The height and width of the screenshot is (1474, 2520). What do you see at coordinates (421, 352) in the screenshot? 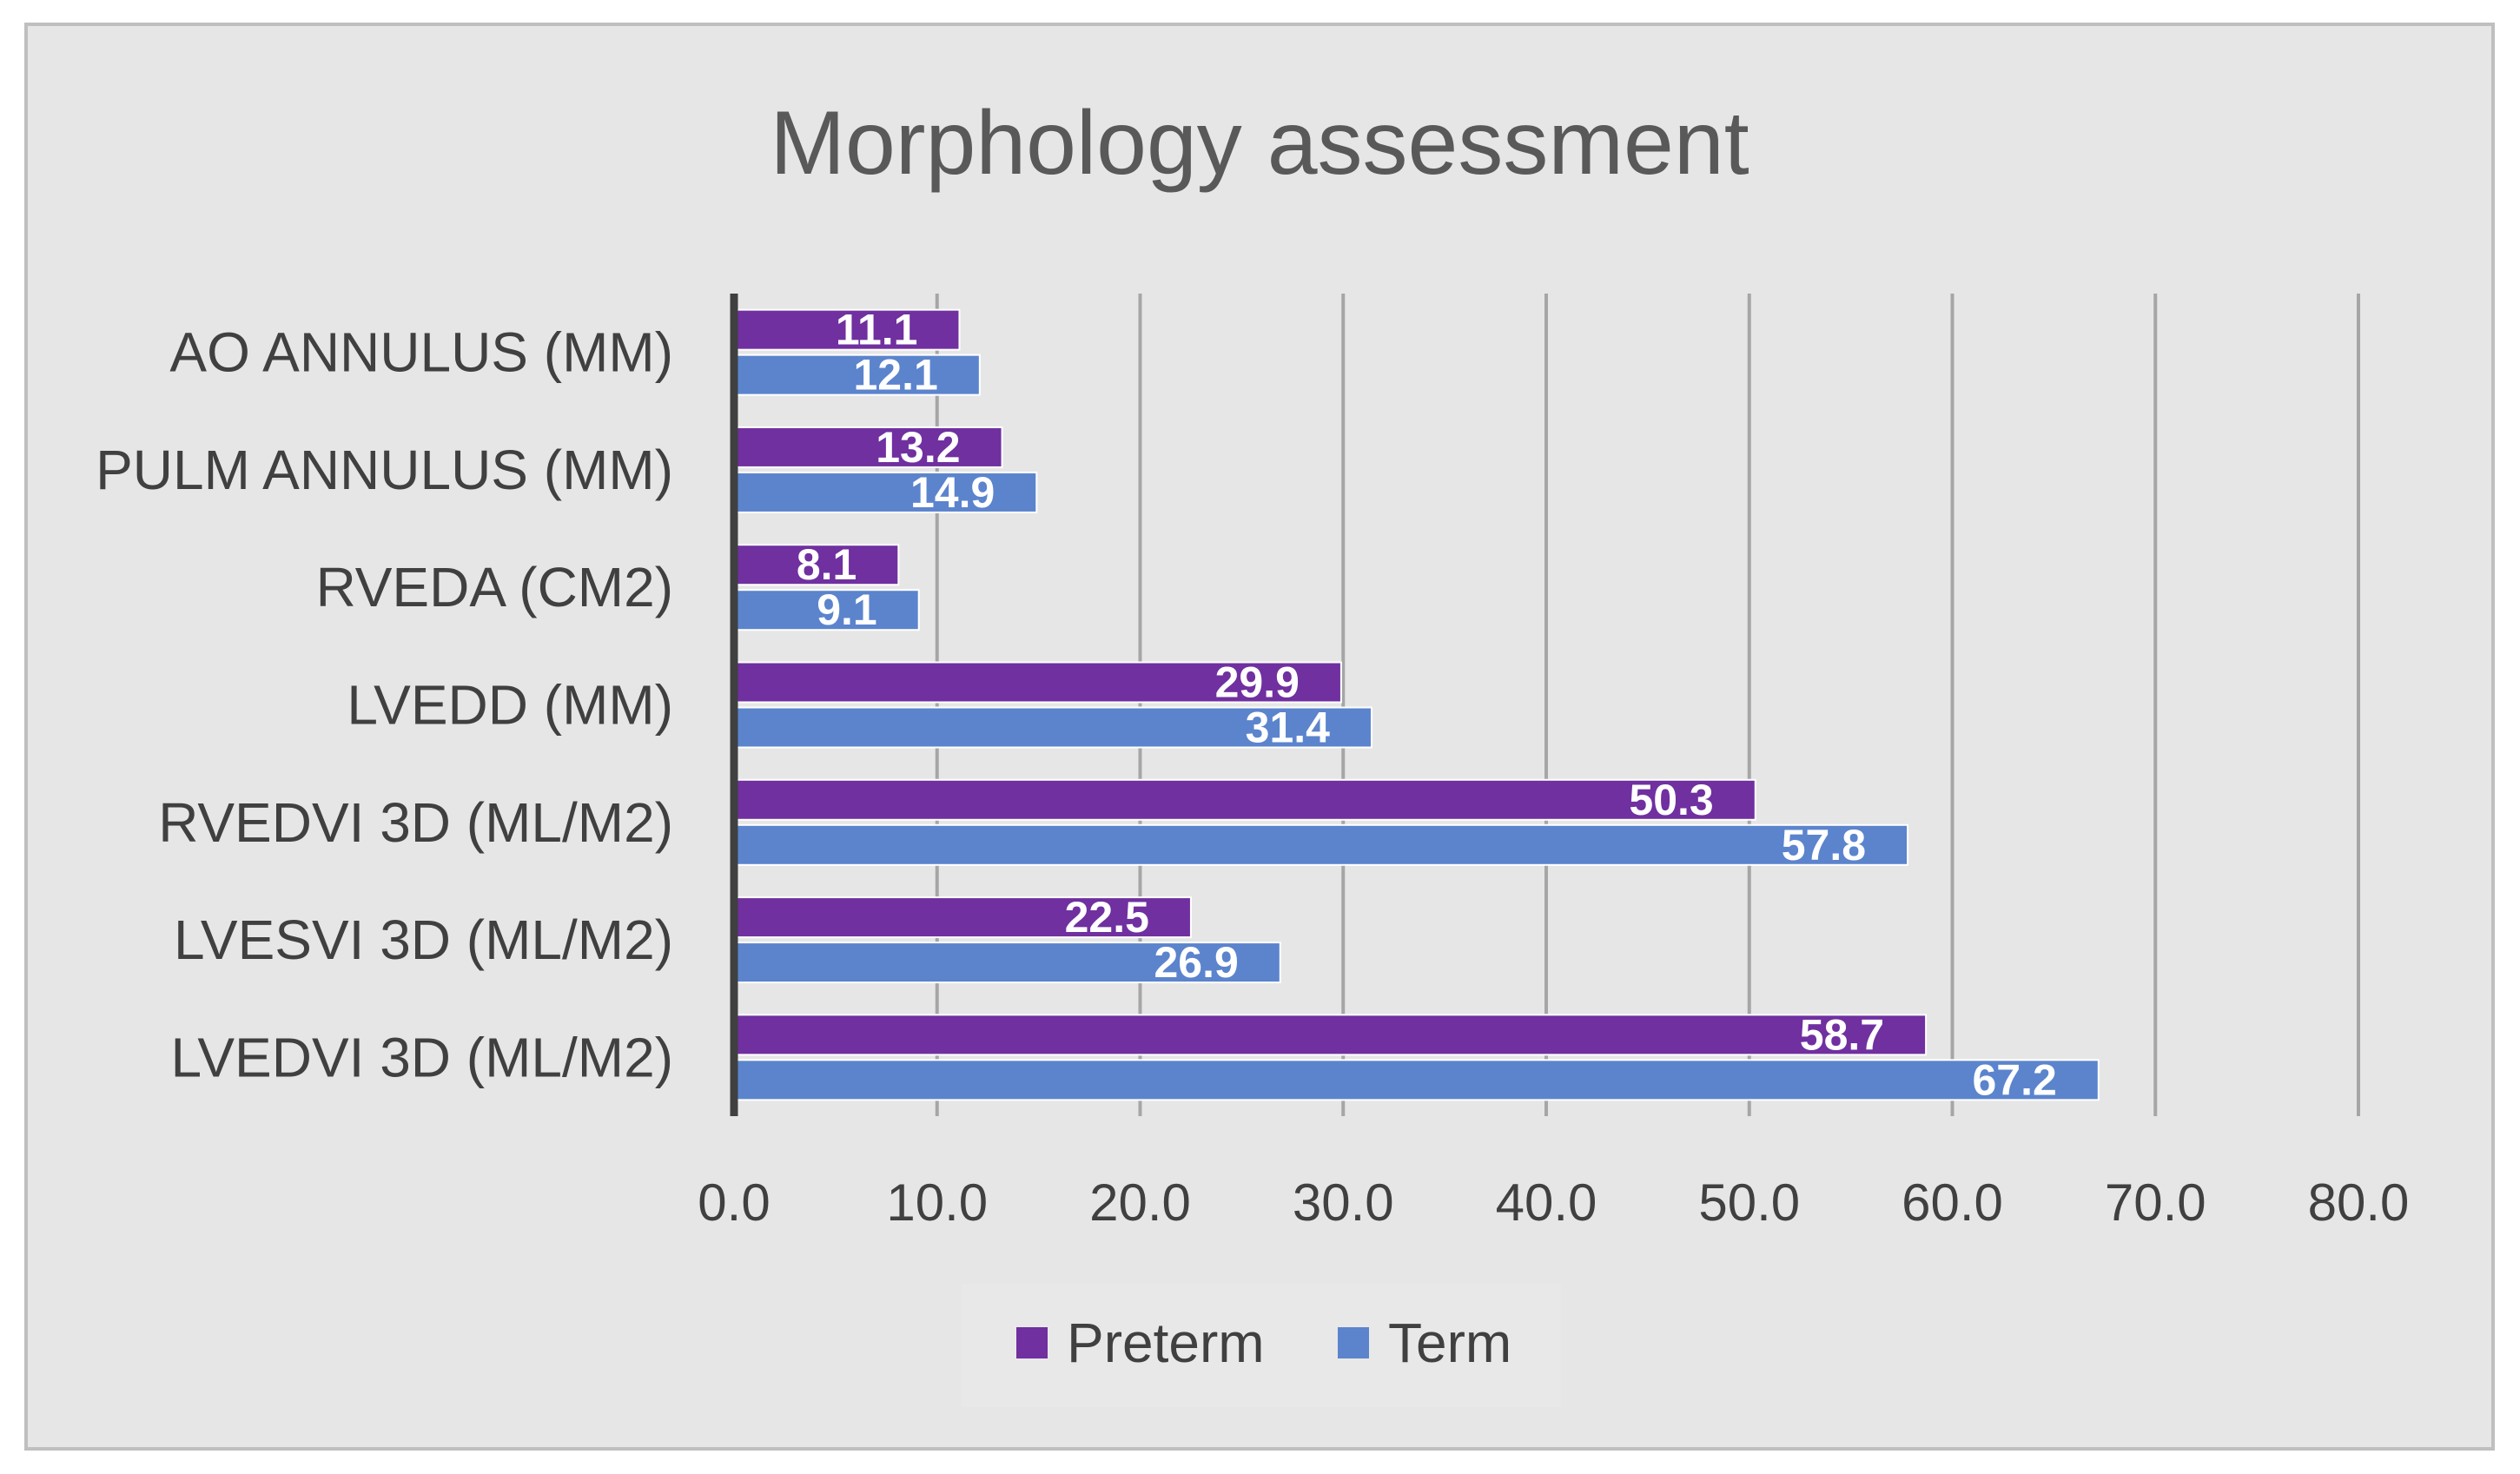
I see `category-label: AO ANNULUS (MM)` at bounding box center [421, 352].